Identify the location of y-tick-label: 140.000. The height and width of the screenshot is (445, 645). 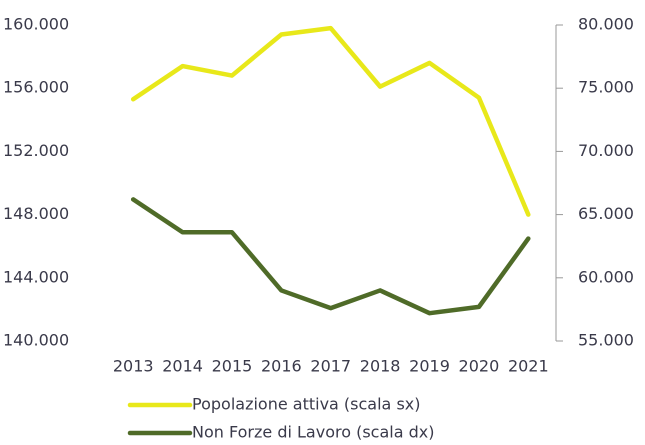
(36, 340).